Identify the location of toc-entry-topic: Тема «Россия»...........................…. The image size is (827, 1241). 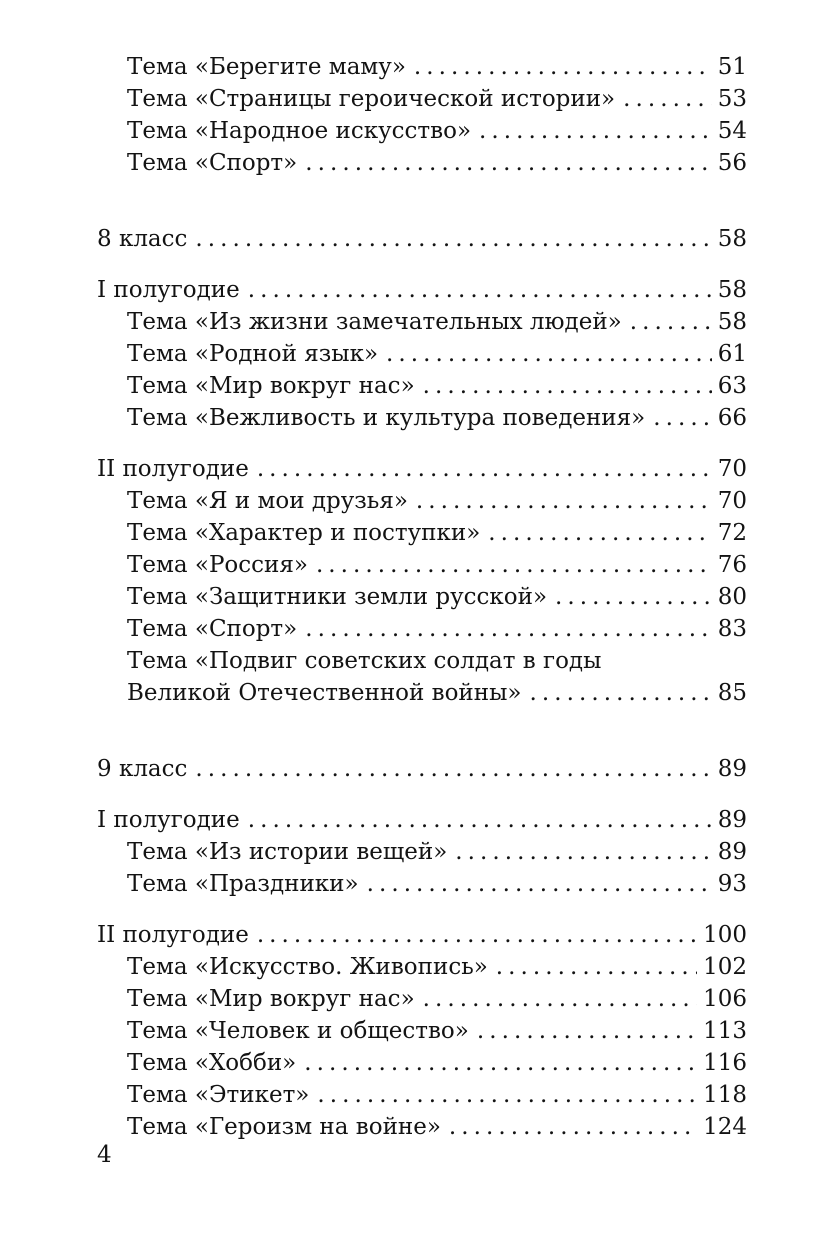
(422, 565).